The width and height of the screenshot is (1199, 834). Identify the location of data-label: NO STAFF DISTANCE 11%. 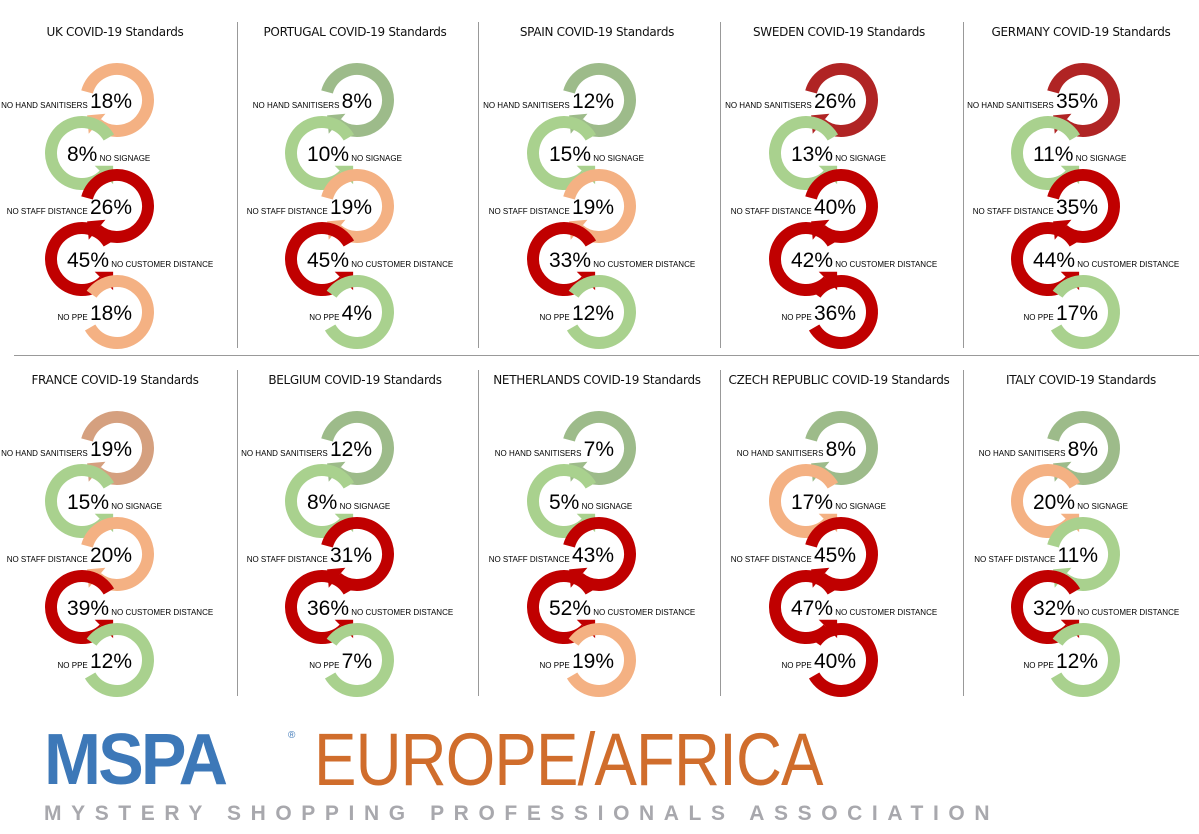
(1036, 555).